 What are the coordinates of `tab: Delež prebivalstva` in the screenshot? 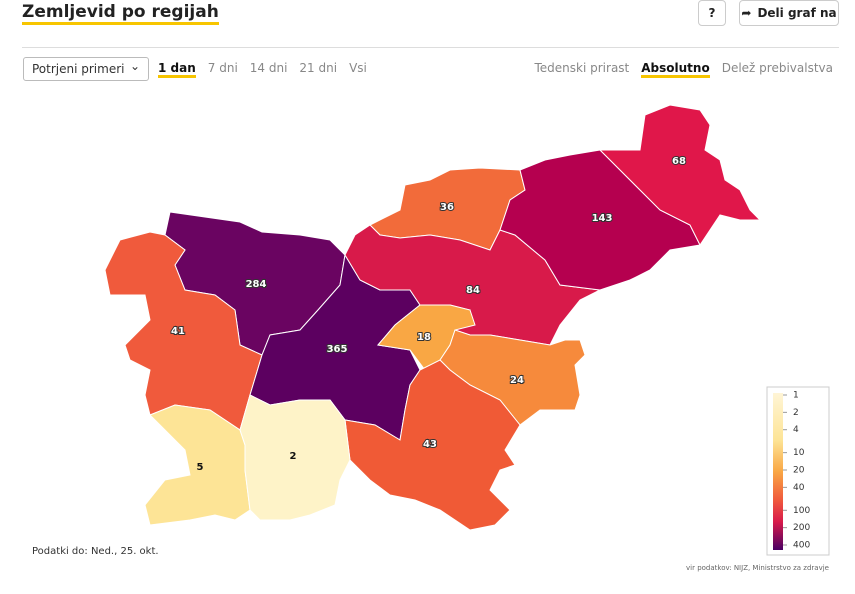 It's located at (777, 68).